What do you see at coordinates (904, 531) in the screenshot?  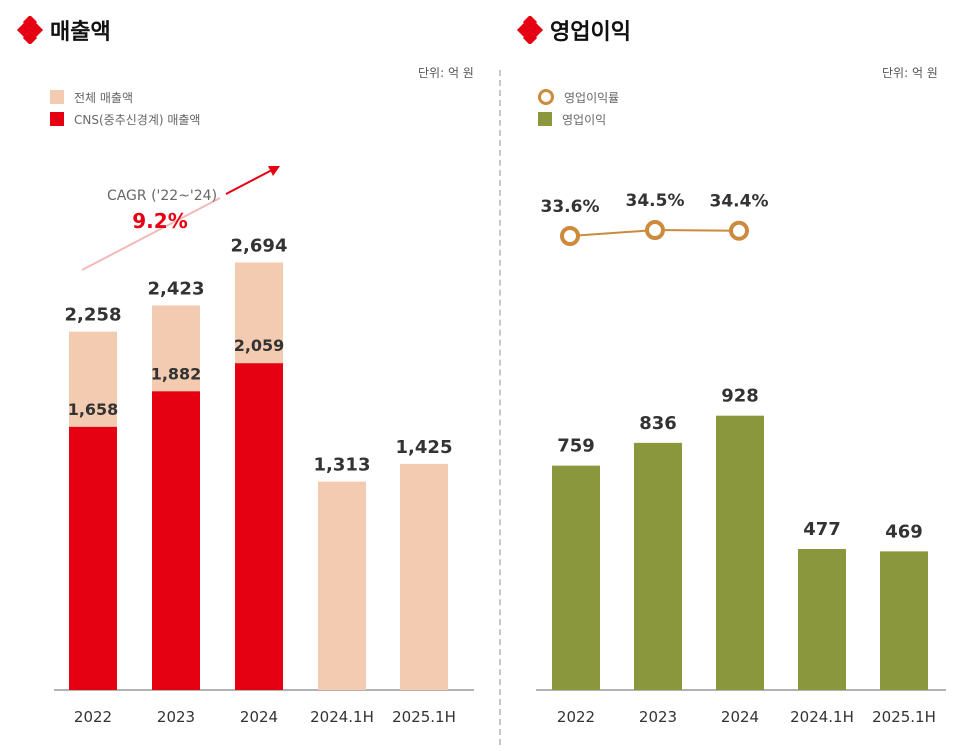 I see `operating-profit-label: 469` at bounding box center [904, 531].